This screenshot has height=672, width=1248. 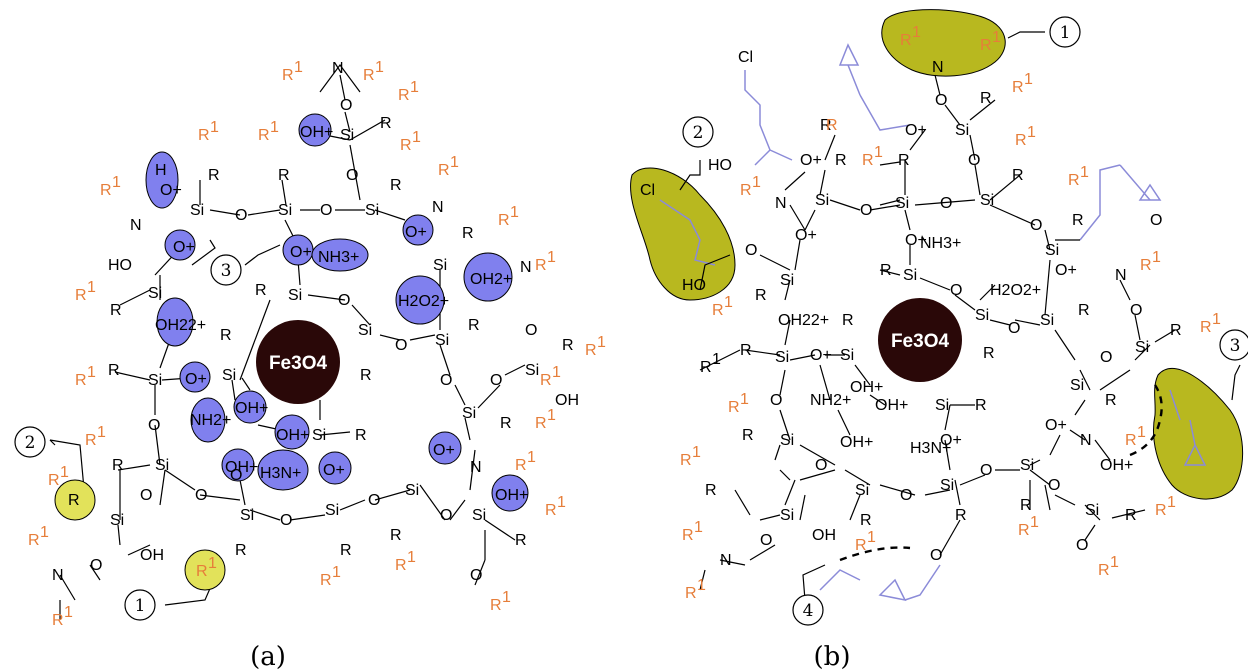 I want to click on marker-b-4-label: 4, so click(x=808, y=611).